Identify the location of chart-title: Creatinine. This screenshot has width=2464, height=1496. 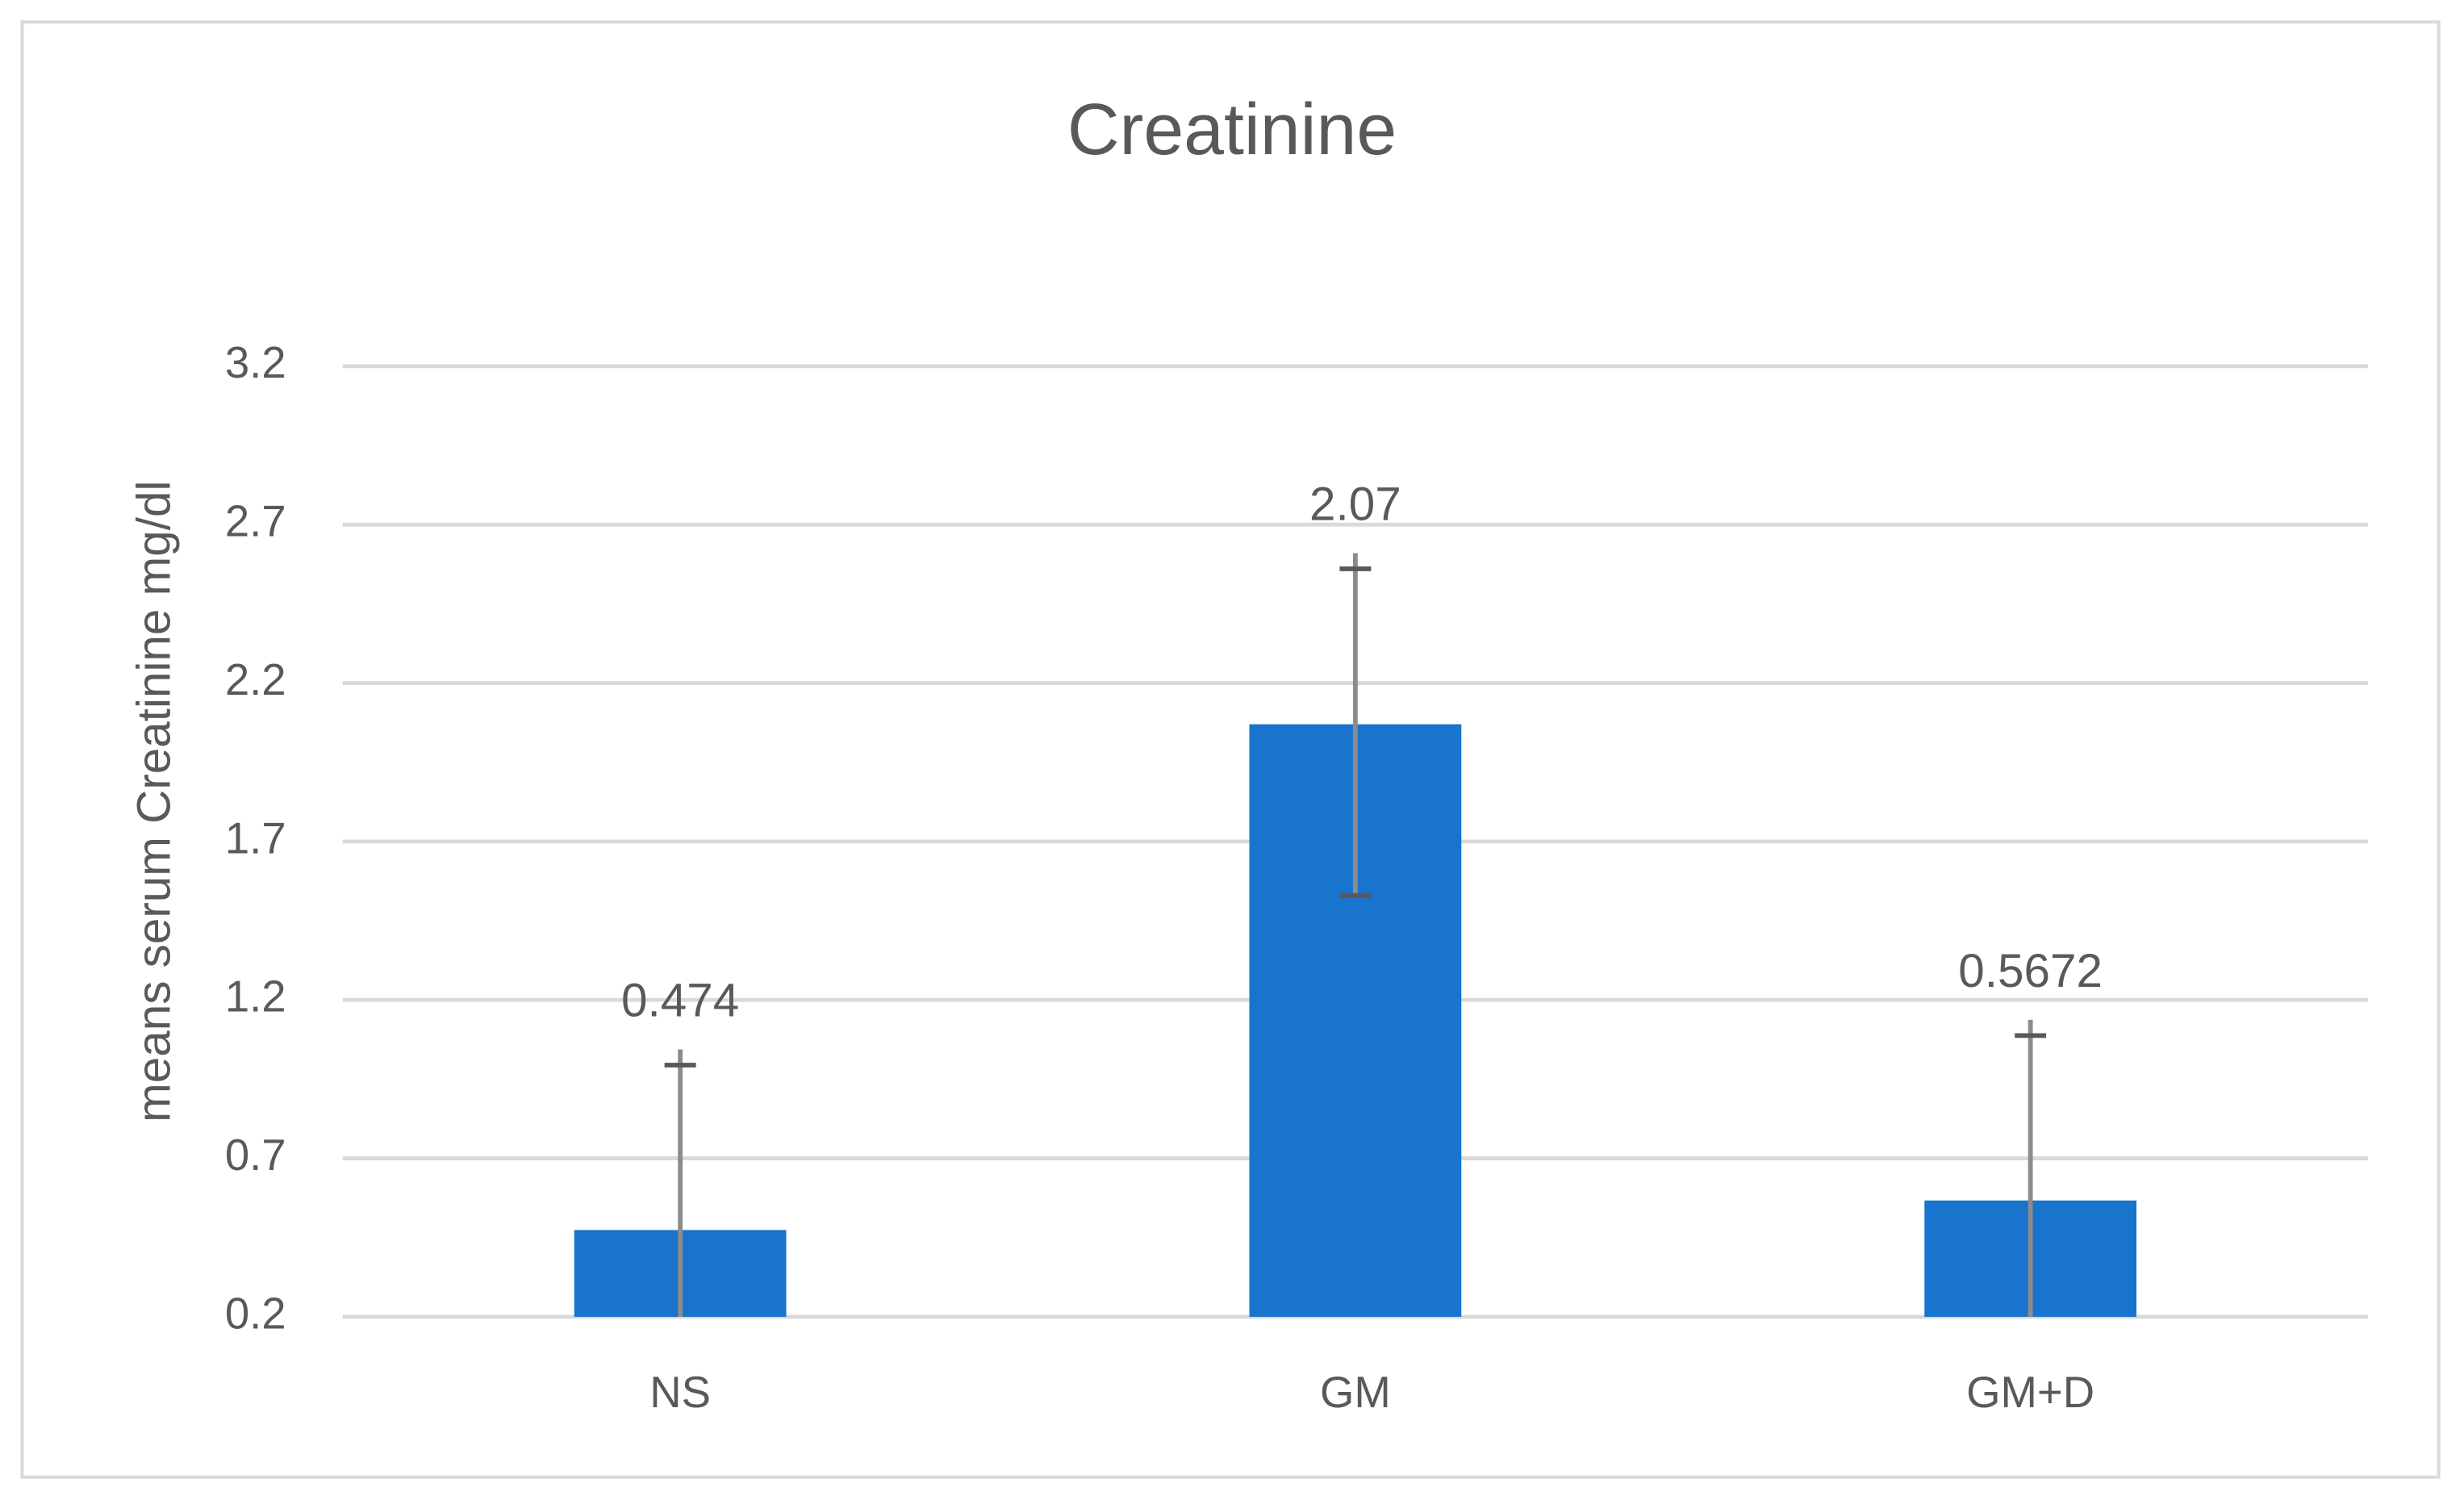
(1232, 129).